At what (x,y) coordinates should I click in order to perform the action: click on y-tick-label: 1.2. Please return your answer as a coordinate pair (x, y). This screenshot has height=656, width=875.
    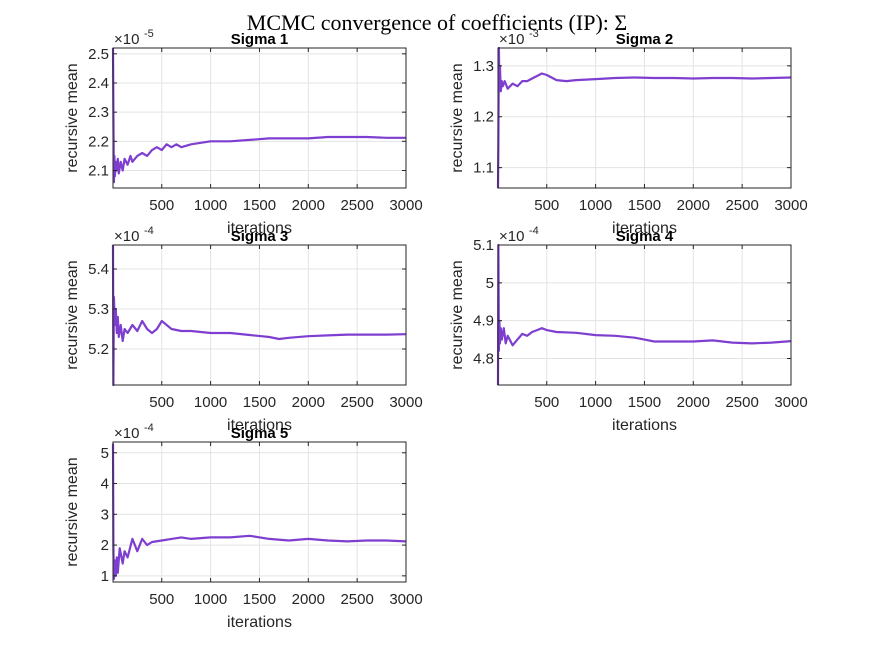
    Looking at the image, I should click on (483, 117).